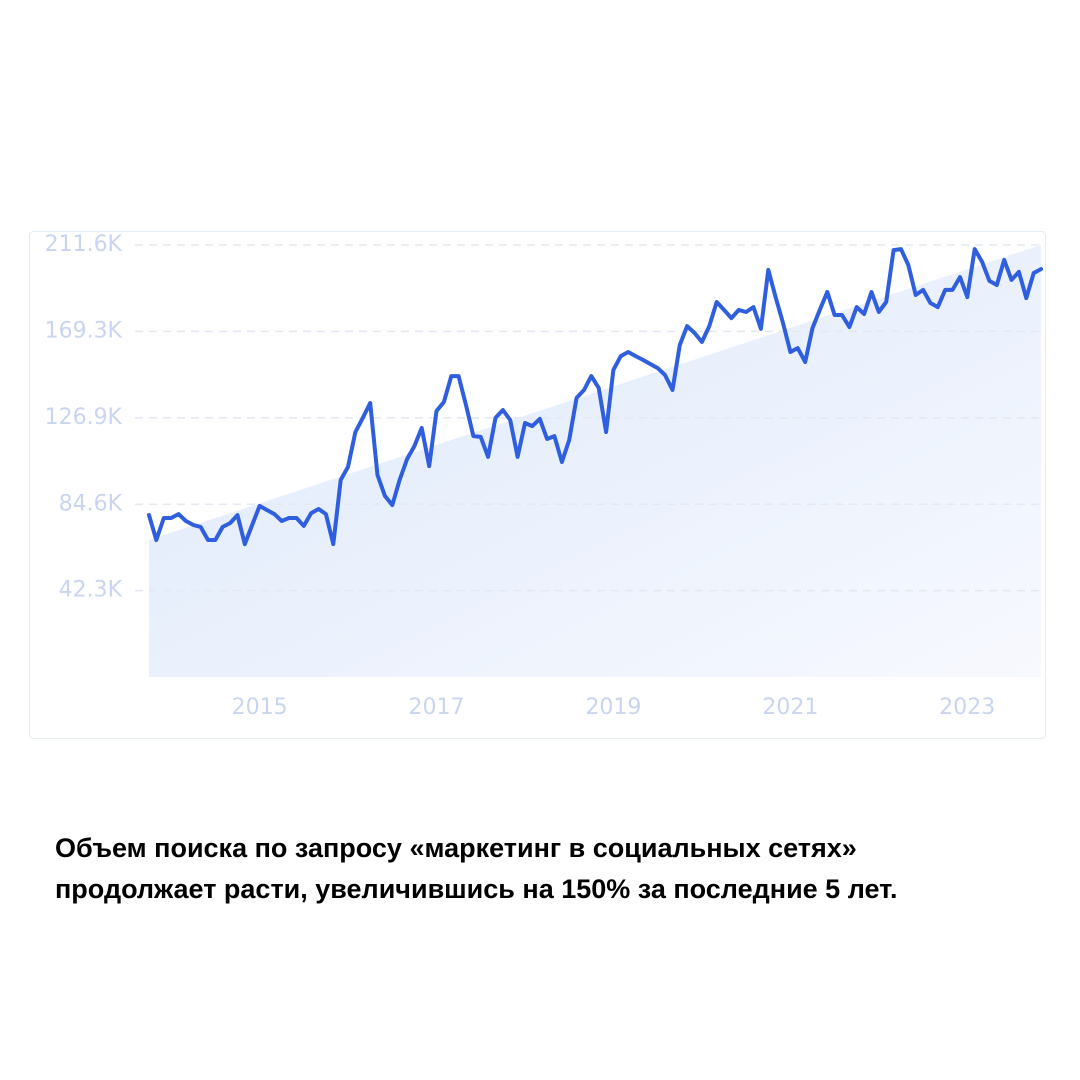 The image size is (1080, 1080). I want to click on x-tick-label: 2019, so click(613, 707).